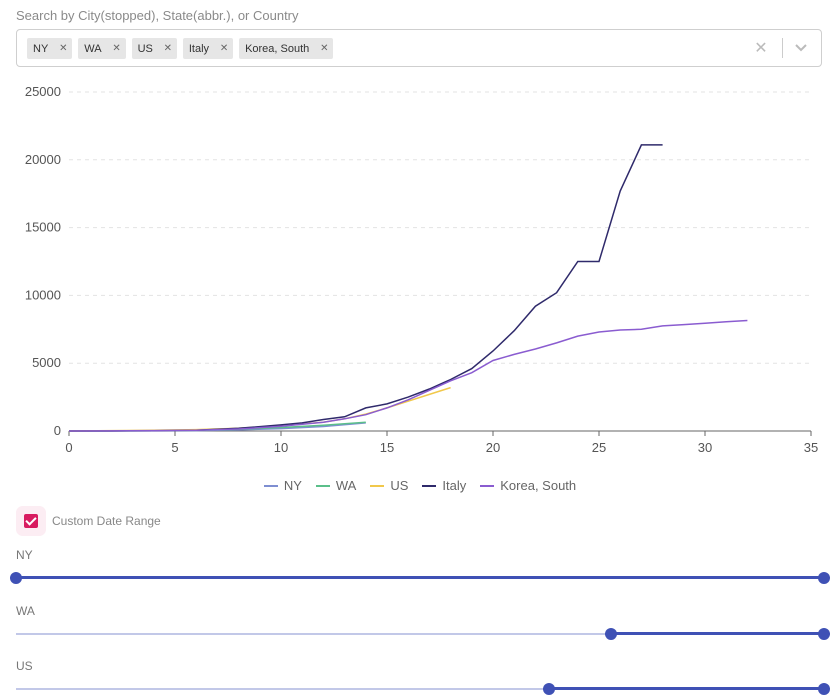  What do you see at coordinates (50, 48) in the screenshot?
I see `chip-ny: NY ✕` at bounding box center [50, 48].